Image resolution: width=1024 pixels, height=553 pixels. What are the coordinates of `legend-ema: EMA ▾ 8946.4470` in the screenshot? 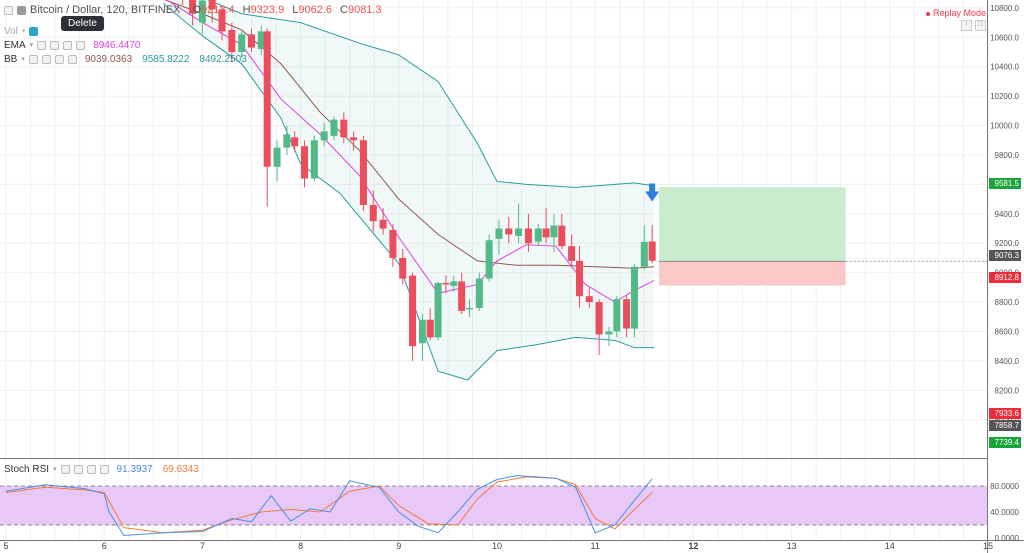 It's located at (191, 45).